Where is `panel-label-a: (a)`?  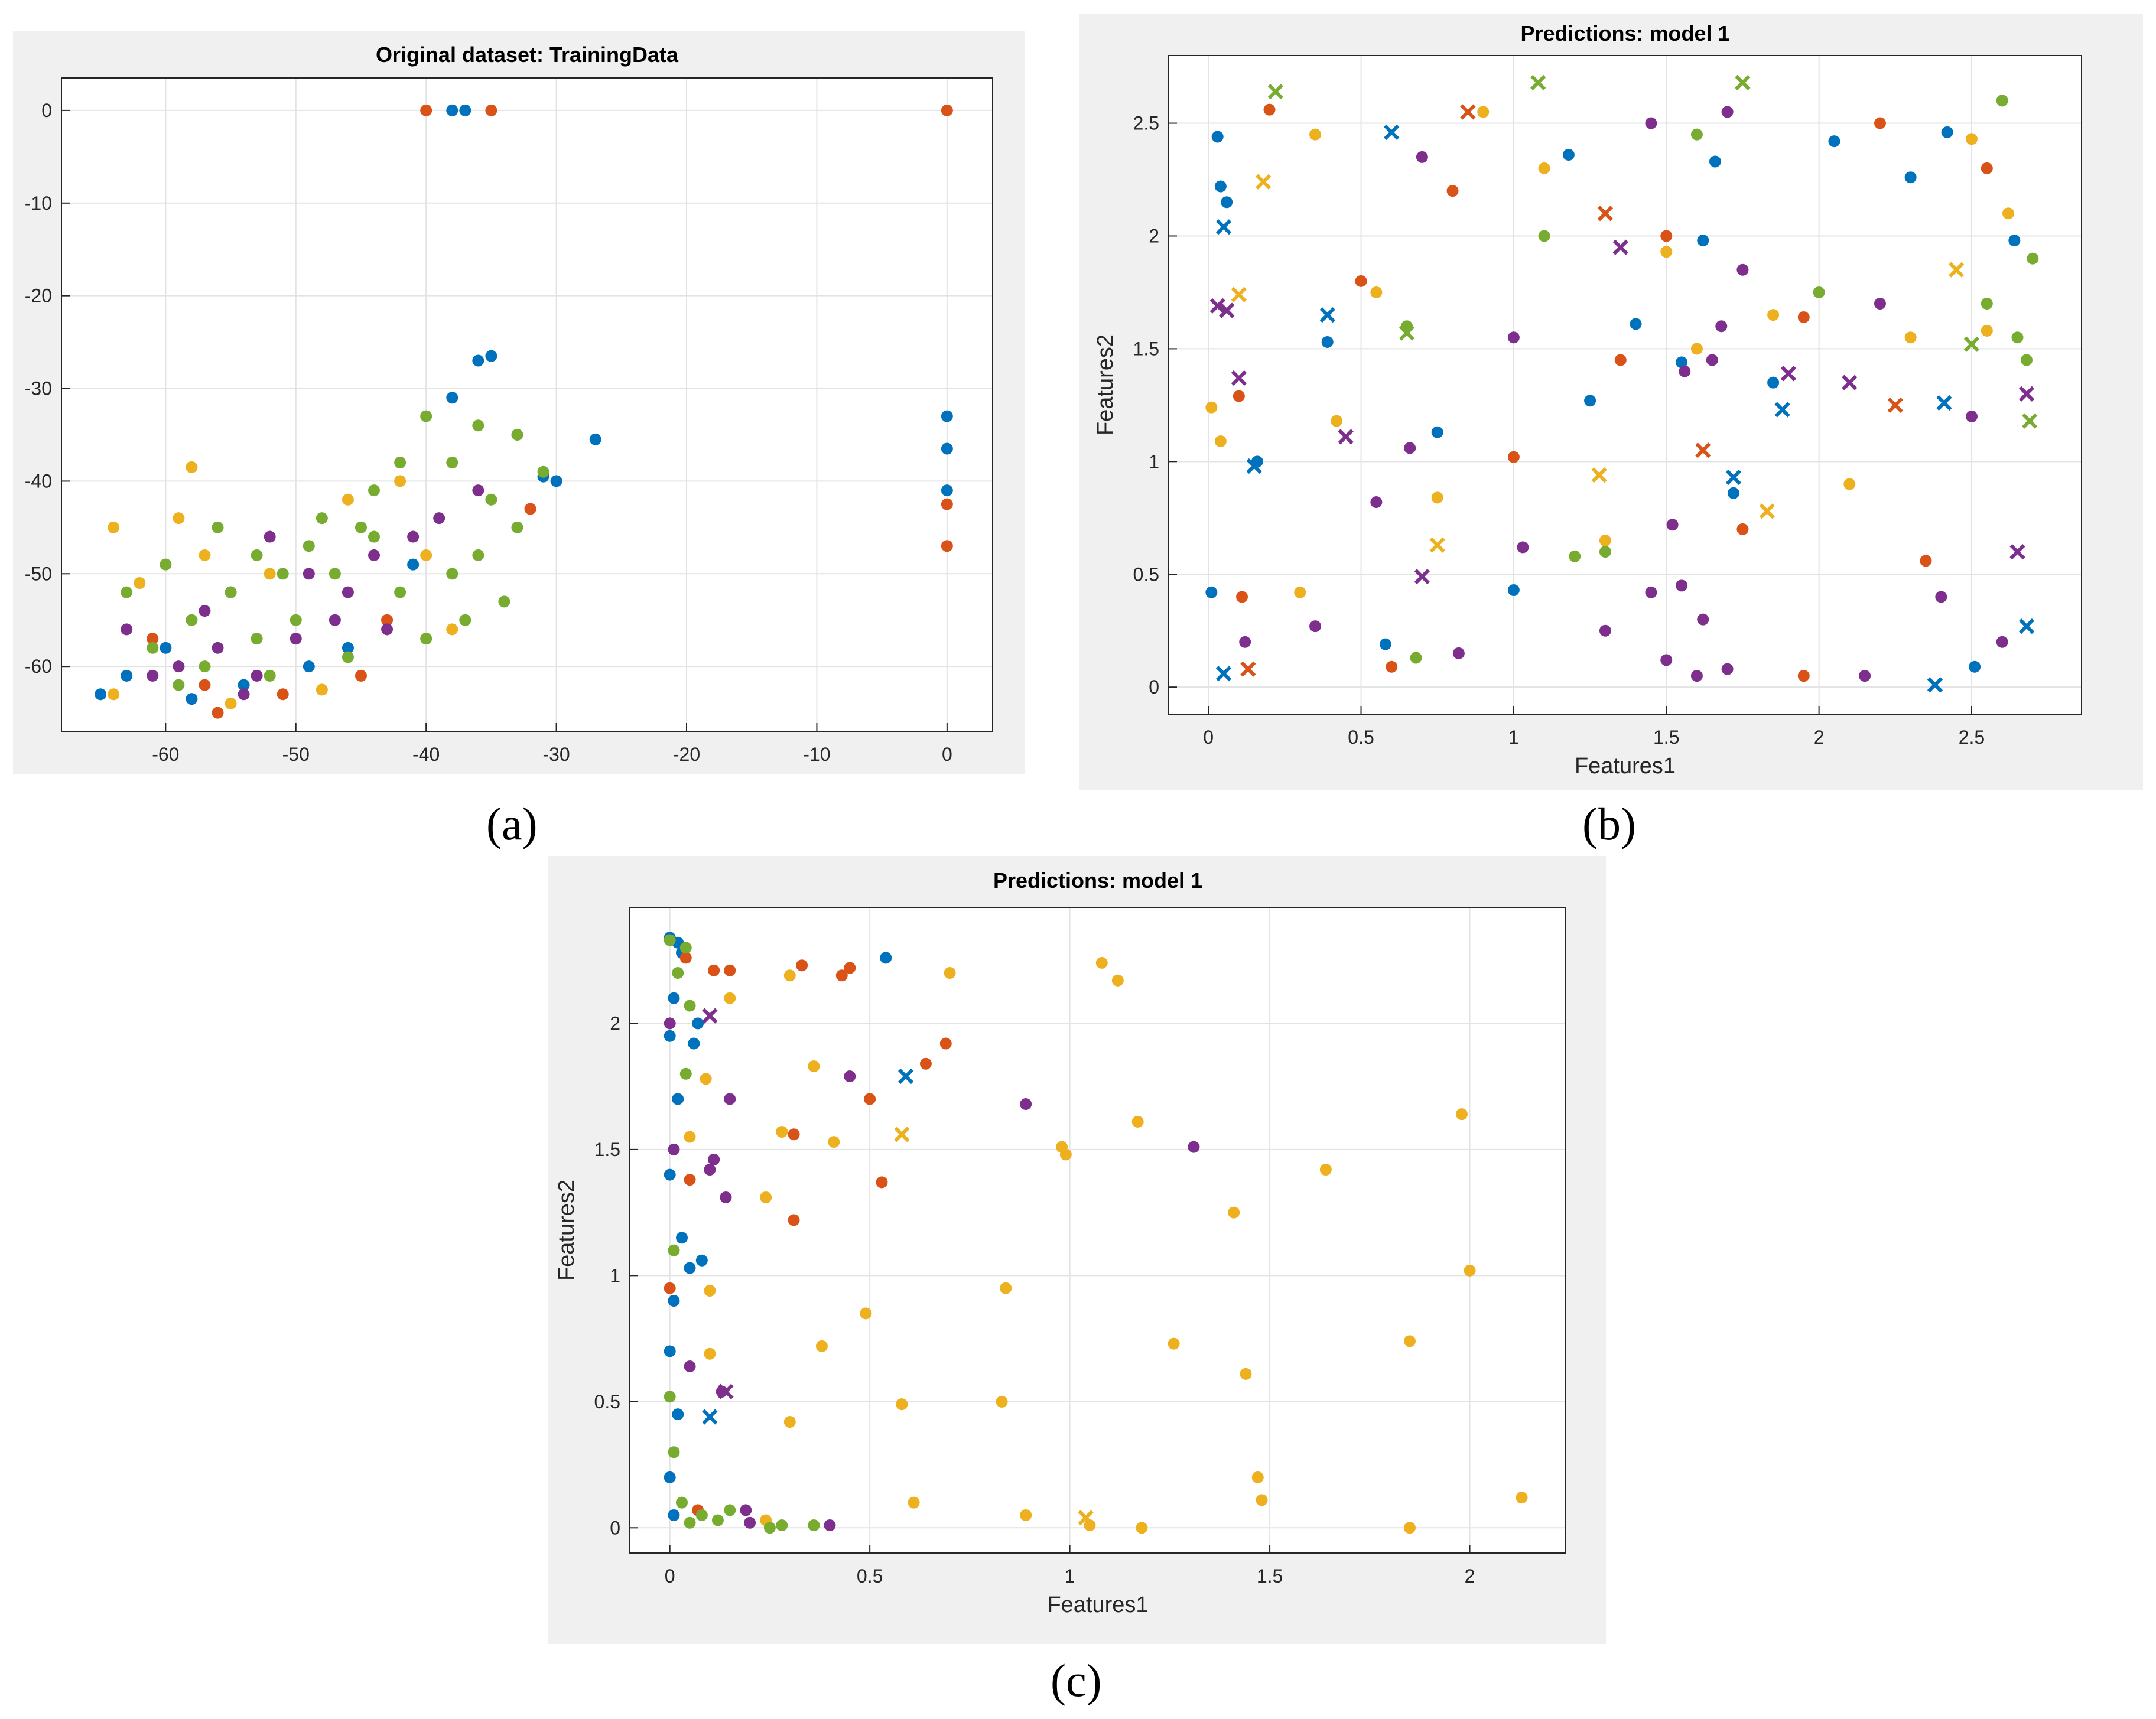
panel-label-a: (a) is located at coordinates (512, 823).